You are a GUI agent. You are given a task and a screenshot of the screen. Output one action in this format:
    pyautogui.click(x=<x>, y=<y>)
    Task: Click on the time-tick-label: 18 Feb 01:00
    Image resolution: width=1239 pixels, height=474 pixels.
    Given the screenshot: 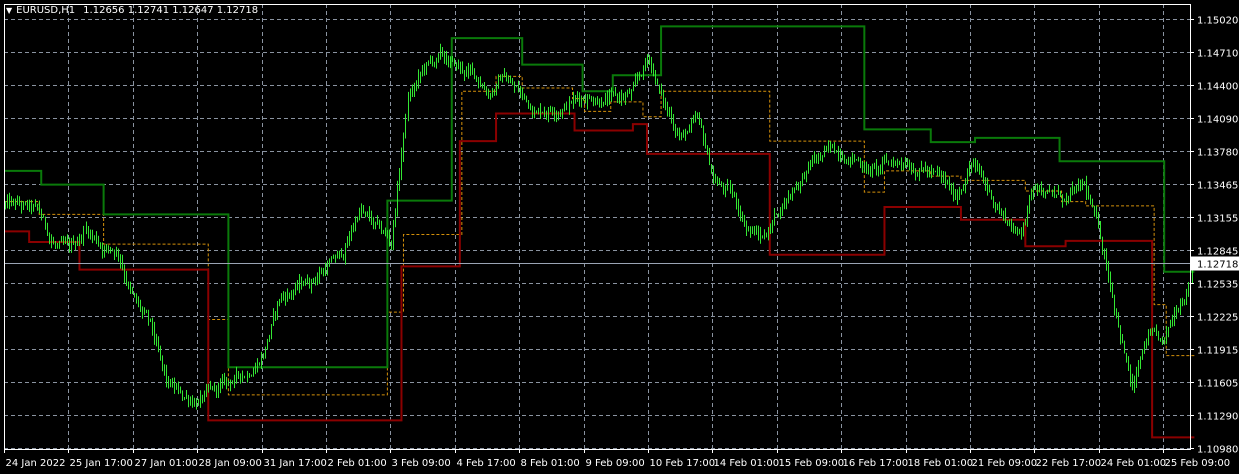 What is the action you would take?
    pyautogui.click(x=941, y=463)
    